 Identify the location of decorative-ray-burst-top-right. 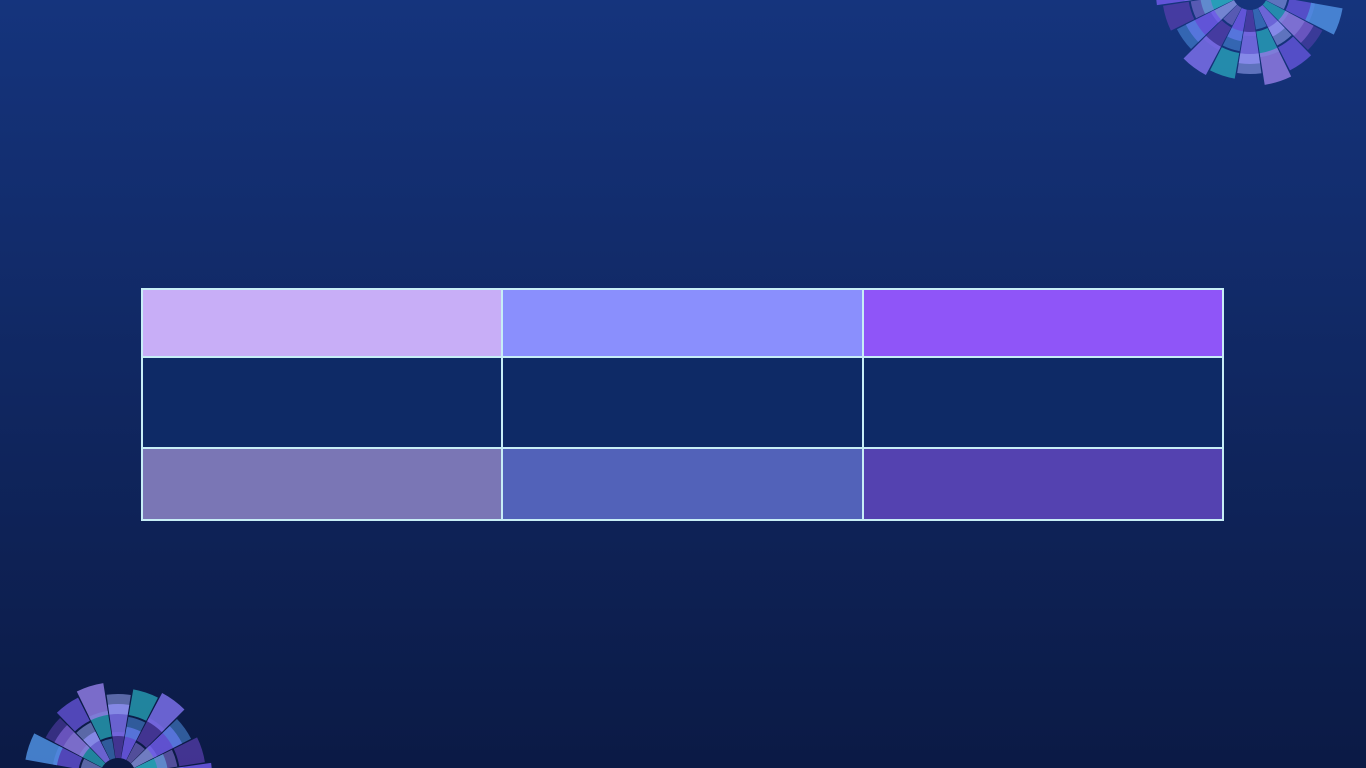
(1249, 42).